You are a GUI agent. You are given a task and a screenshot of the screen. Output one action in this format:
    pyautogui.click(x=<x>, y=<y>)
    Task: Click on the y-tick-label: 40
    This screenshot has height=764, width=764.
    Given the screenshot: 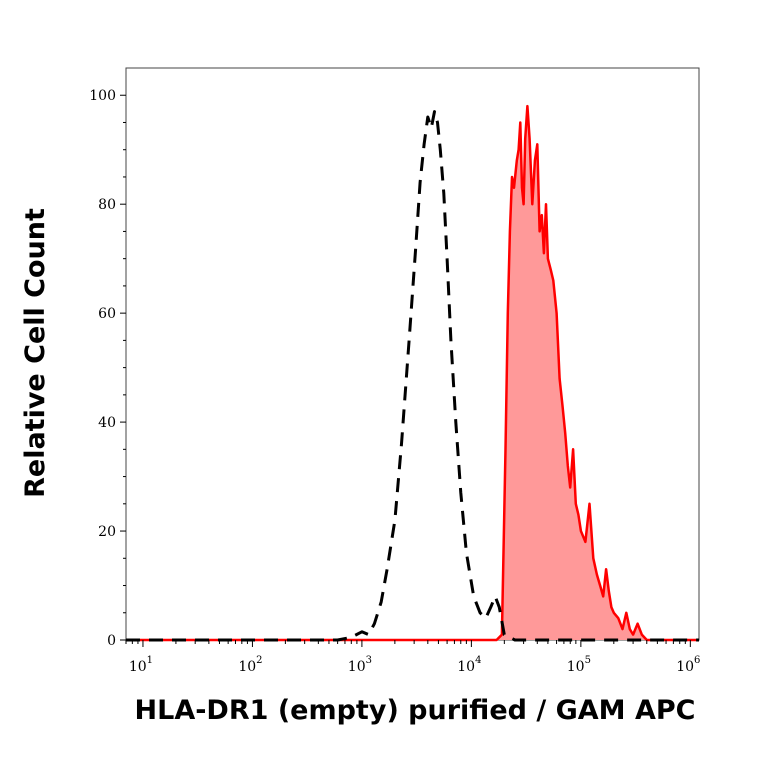 What is the action you would take?
    pyautogui.click(x=107, y=423)
    